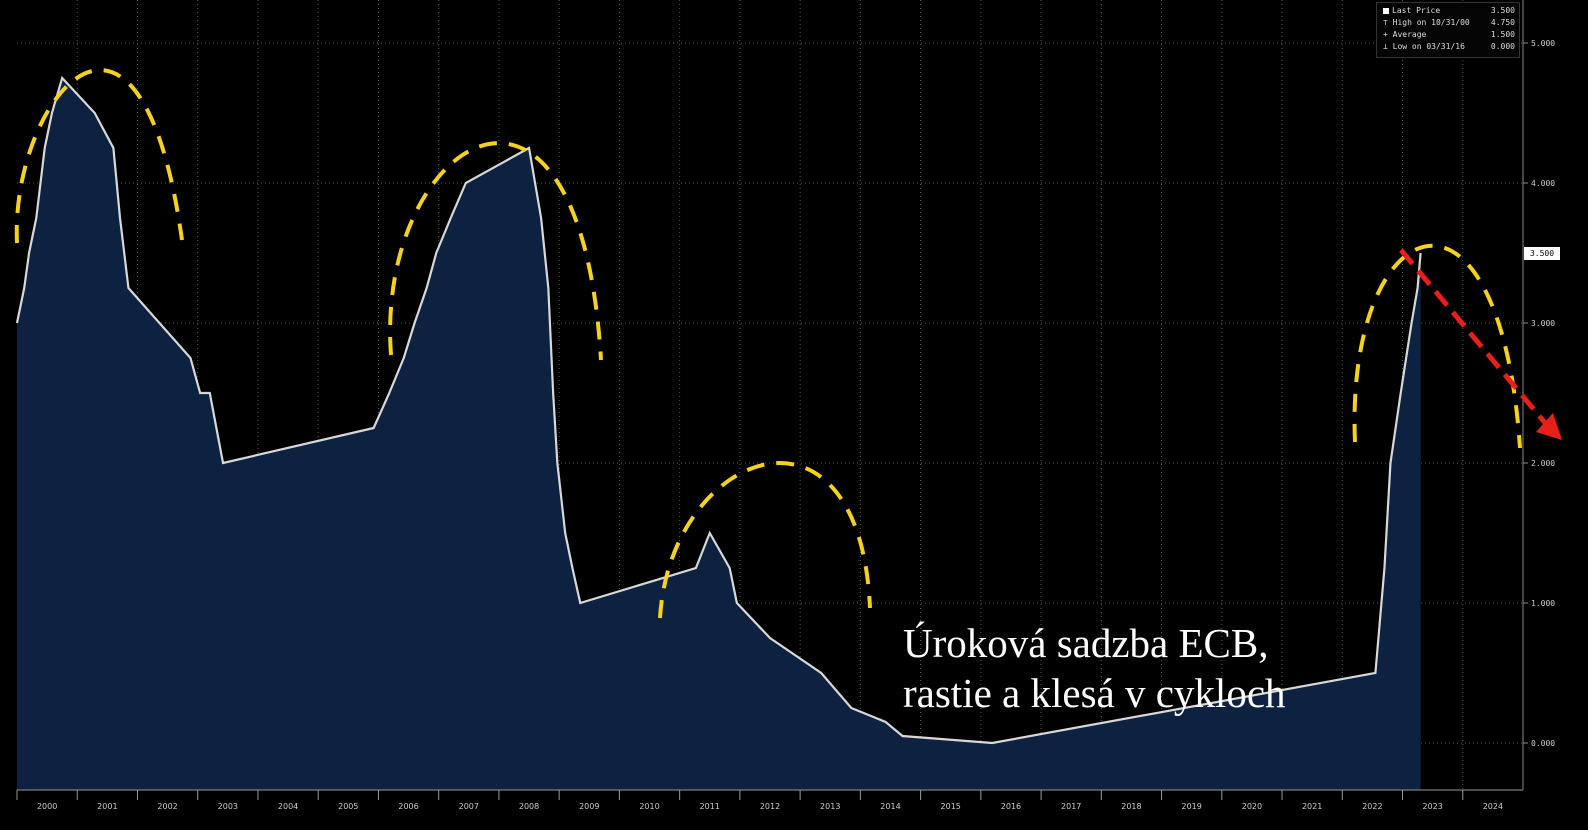 This screenshot has width=1588, height=830. I want to click on x-tick-label: 2015, so click(951, 806).